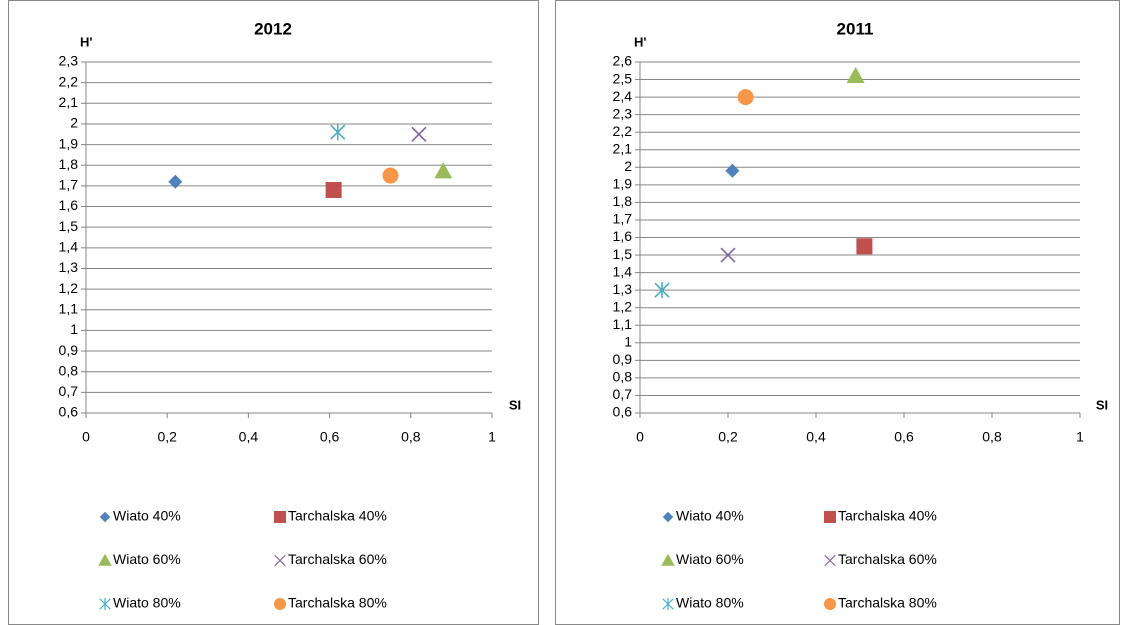  Describe the element at coordinates (855, 28) in the screenshot. I see `chart-title: 2011` at that location.